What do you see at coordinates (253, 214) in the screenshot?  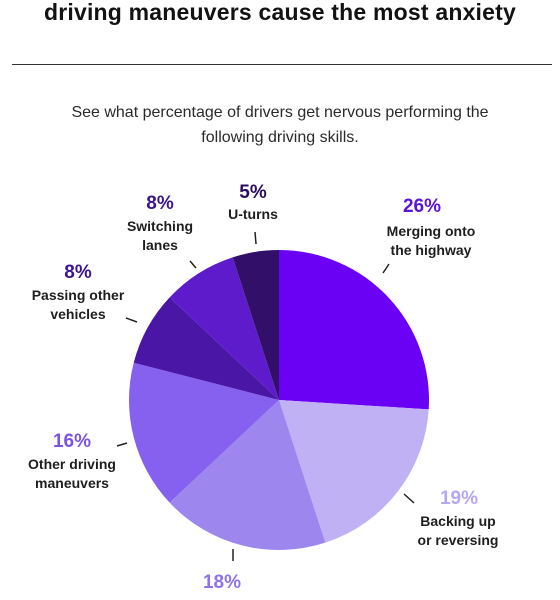 I see `slice-category-label: U-turns` at bounding box center [253, 214].